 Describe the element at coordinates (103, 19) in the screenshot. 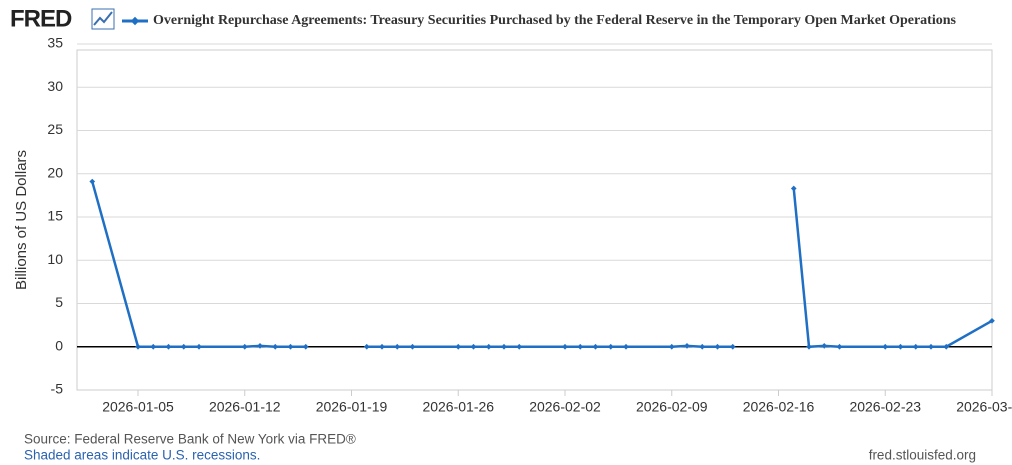

I see `logo-icon` at that location.